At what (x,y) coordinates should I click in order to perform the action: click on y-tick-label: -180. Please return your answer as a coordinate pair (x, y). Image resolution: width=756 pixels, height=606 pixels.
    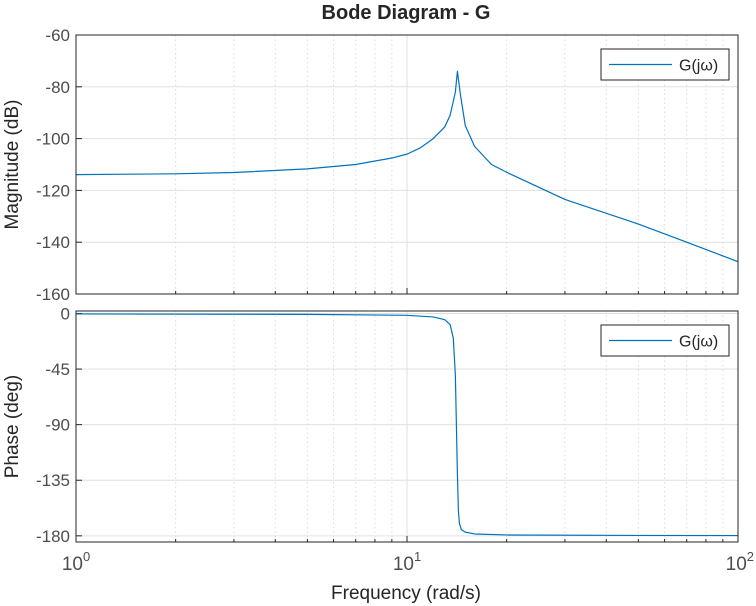
    Looking at the image, I should click on (53, 536).